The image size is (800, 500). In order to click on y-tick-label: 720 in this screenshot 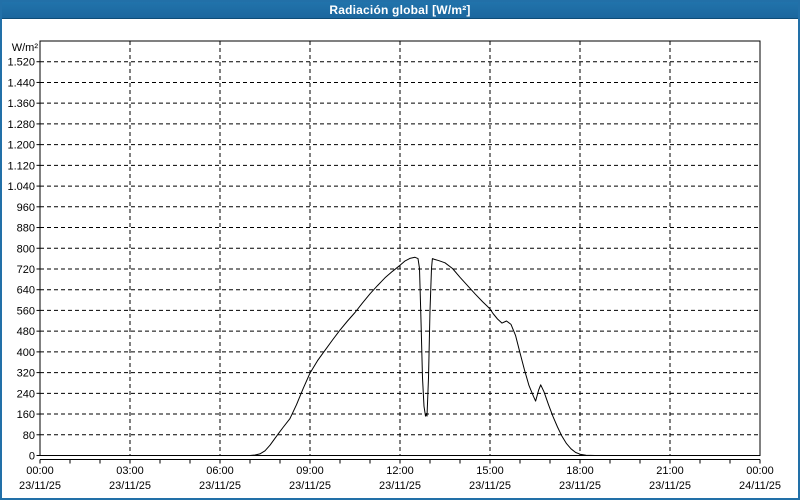, I will do `click(26, 270)`.